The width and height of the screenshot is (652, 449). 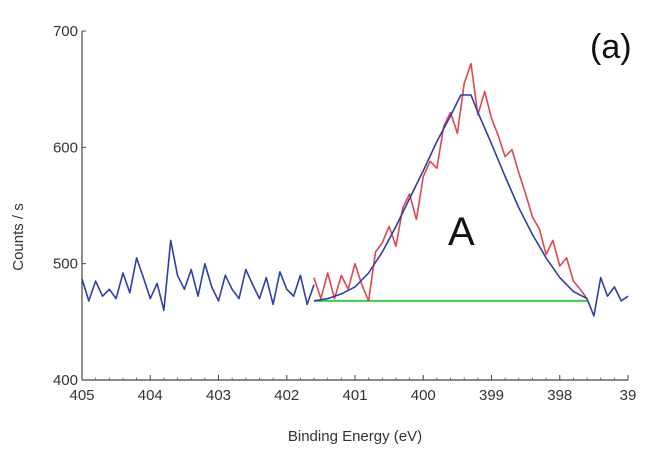 I want to click on peak-label: A, so click(x=461, y=232).